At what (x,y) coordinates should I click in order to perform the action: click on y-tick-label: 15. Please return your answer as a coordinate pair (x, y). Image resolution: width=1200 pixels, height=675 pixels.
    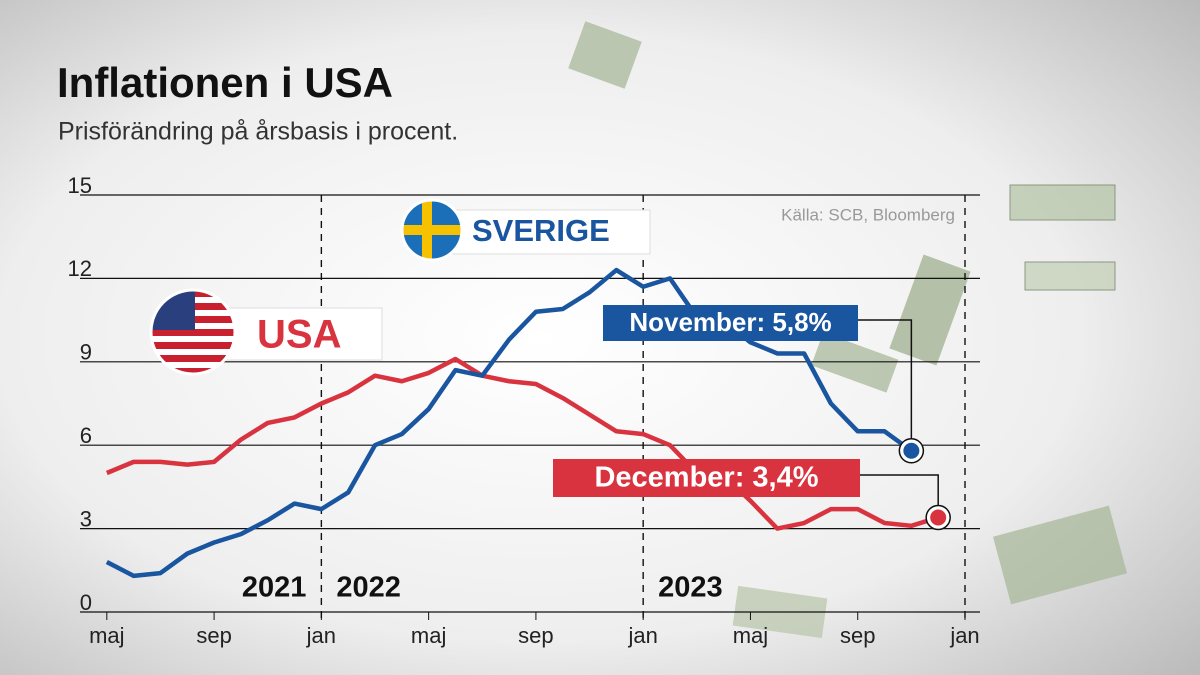
    Looking at the image, I should click on (80, 185).